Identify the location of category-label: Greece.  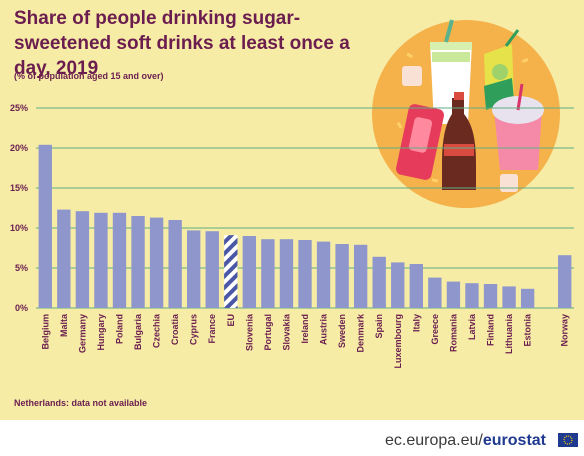
(435, 329).